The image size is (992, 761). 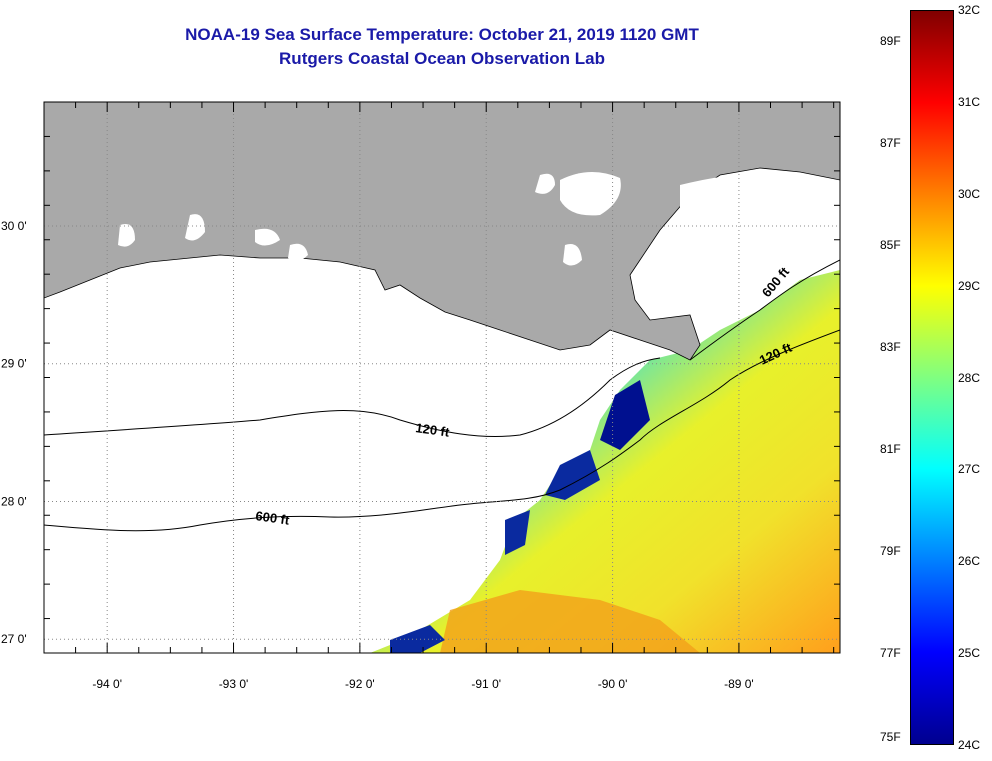 I want to click on colorbar-celsius-label: 29C, so click(x=969, y=285).